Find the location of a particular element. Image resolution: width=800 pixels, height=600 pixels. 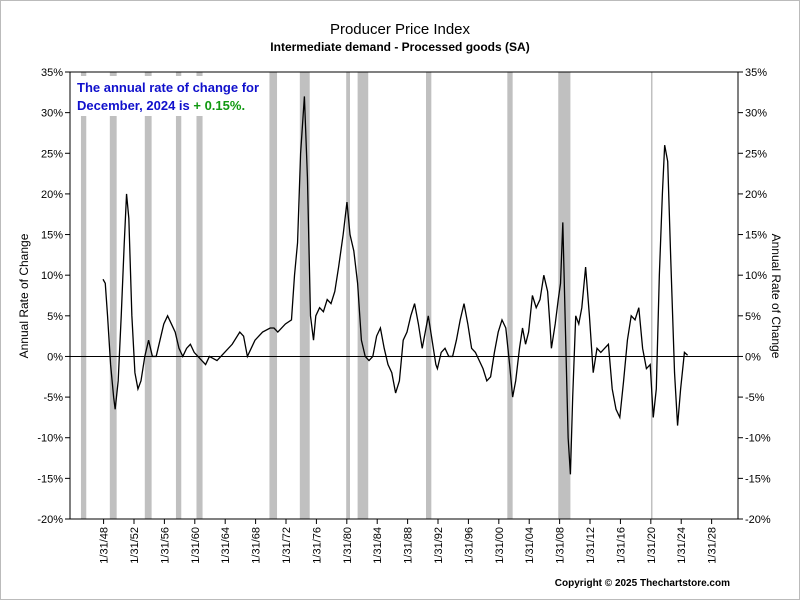

x-tick-label: 1/31/16 is located at coordinates (621, 545).